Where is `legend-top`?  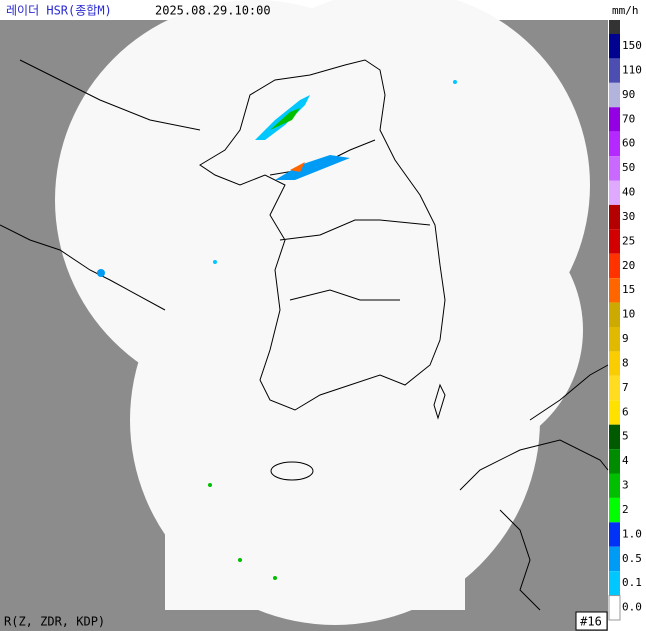
legend-top is located at coordinates (614, 27).